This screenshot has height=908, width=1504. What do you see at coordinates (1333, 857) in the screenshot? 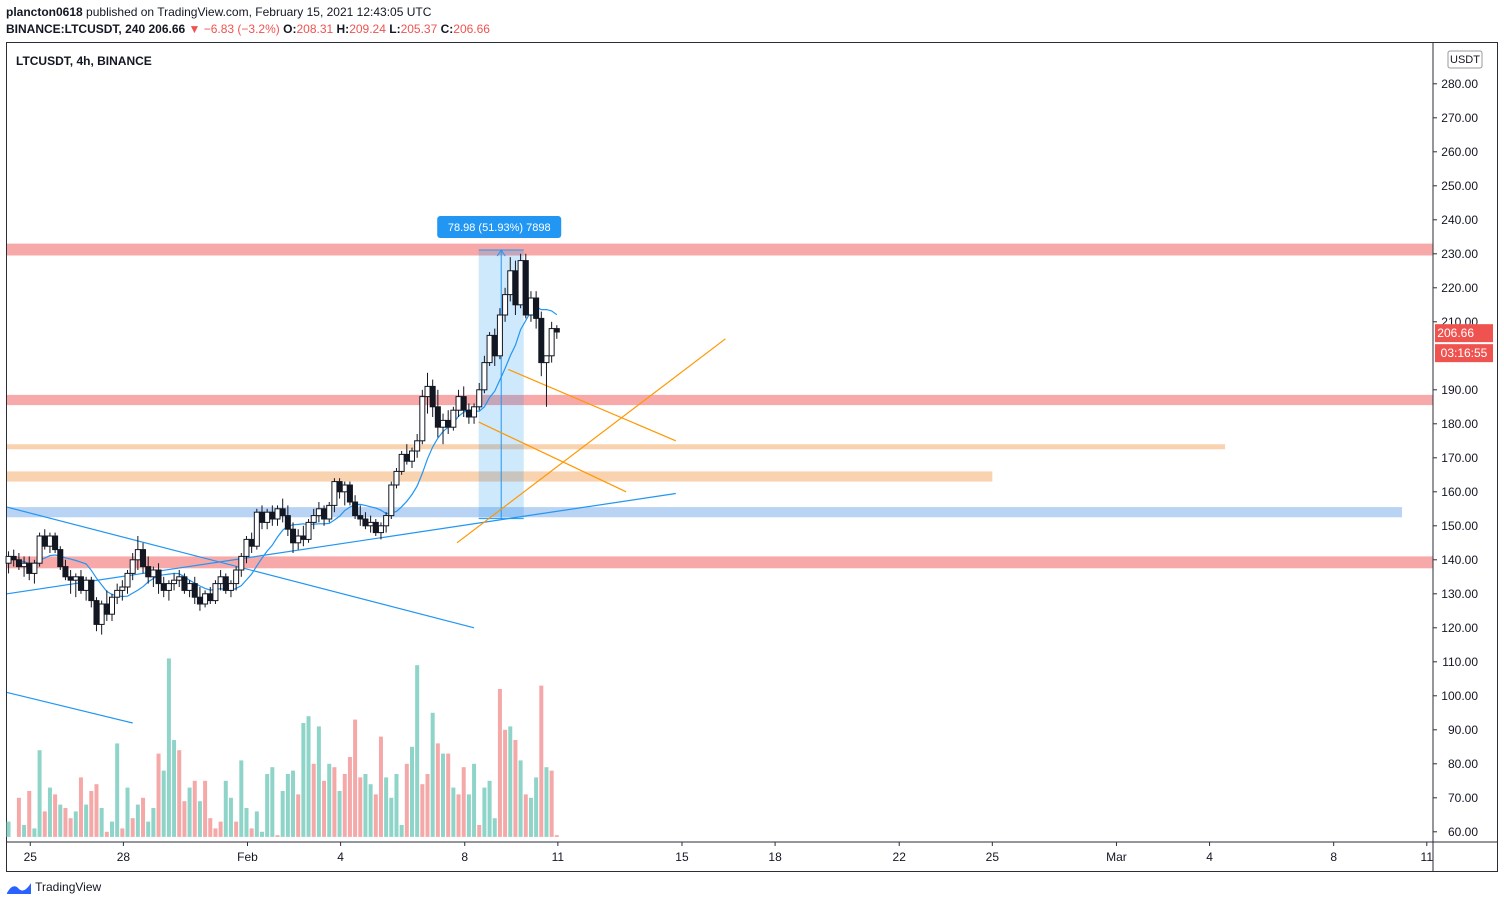
I see `time-tick-label: 8` at bounding box center [1333, 857].